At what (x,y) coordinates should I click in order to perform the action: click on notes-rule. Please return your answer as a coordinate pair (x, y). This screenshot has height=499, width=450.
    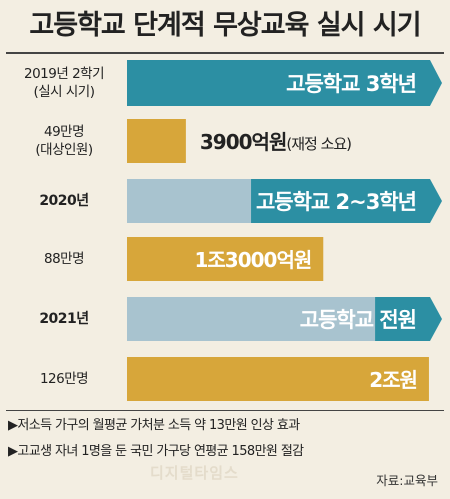
    Looking at the image, I should click on (225, 410).